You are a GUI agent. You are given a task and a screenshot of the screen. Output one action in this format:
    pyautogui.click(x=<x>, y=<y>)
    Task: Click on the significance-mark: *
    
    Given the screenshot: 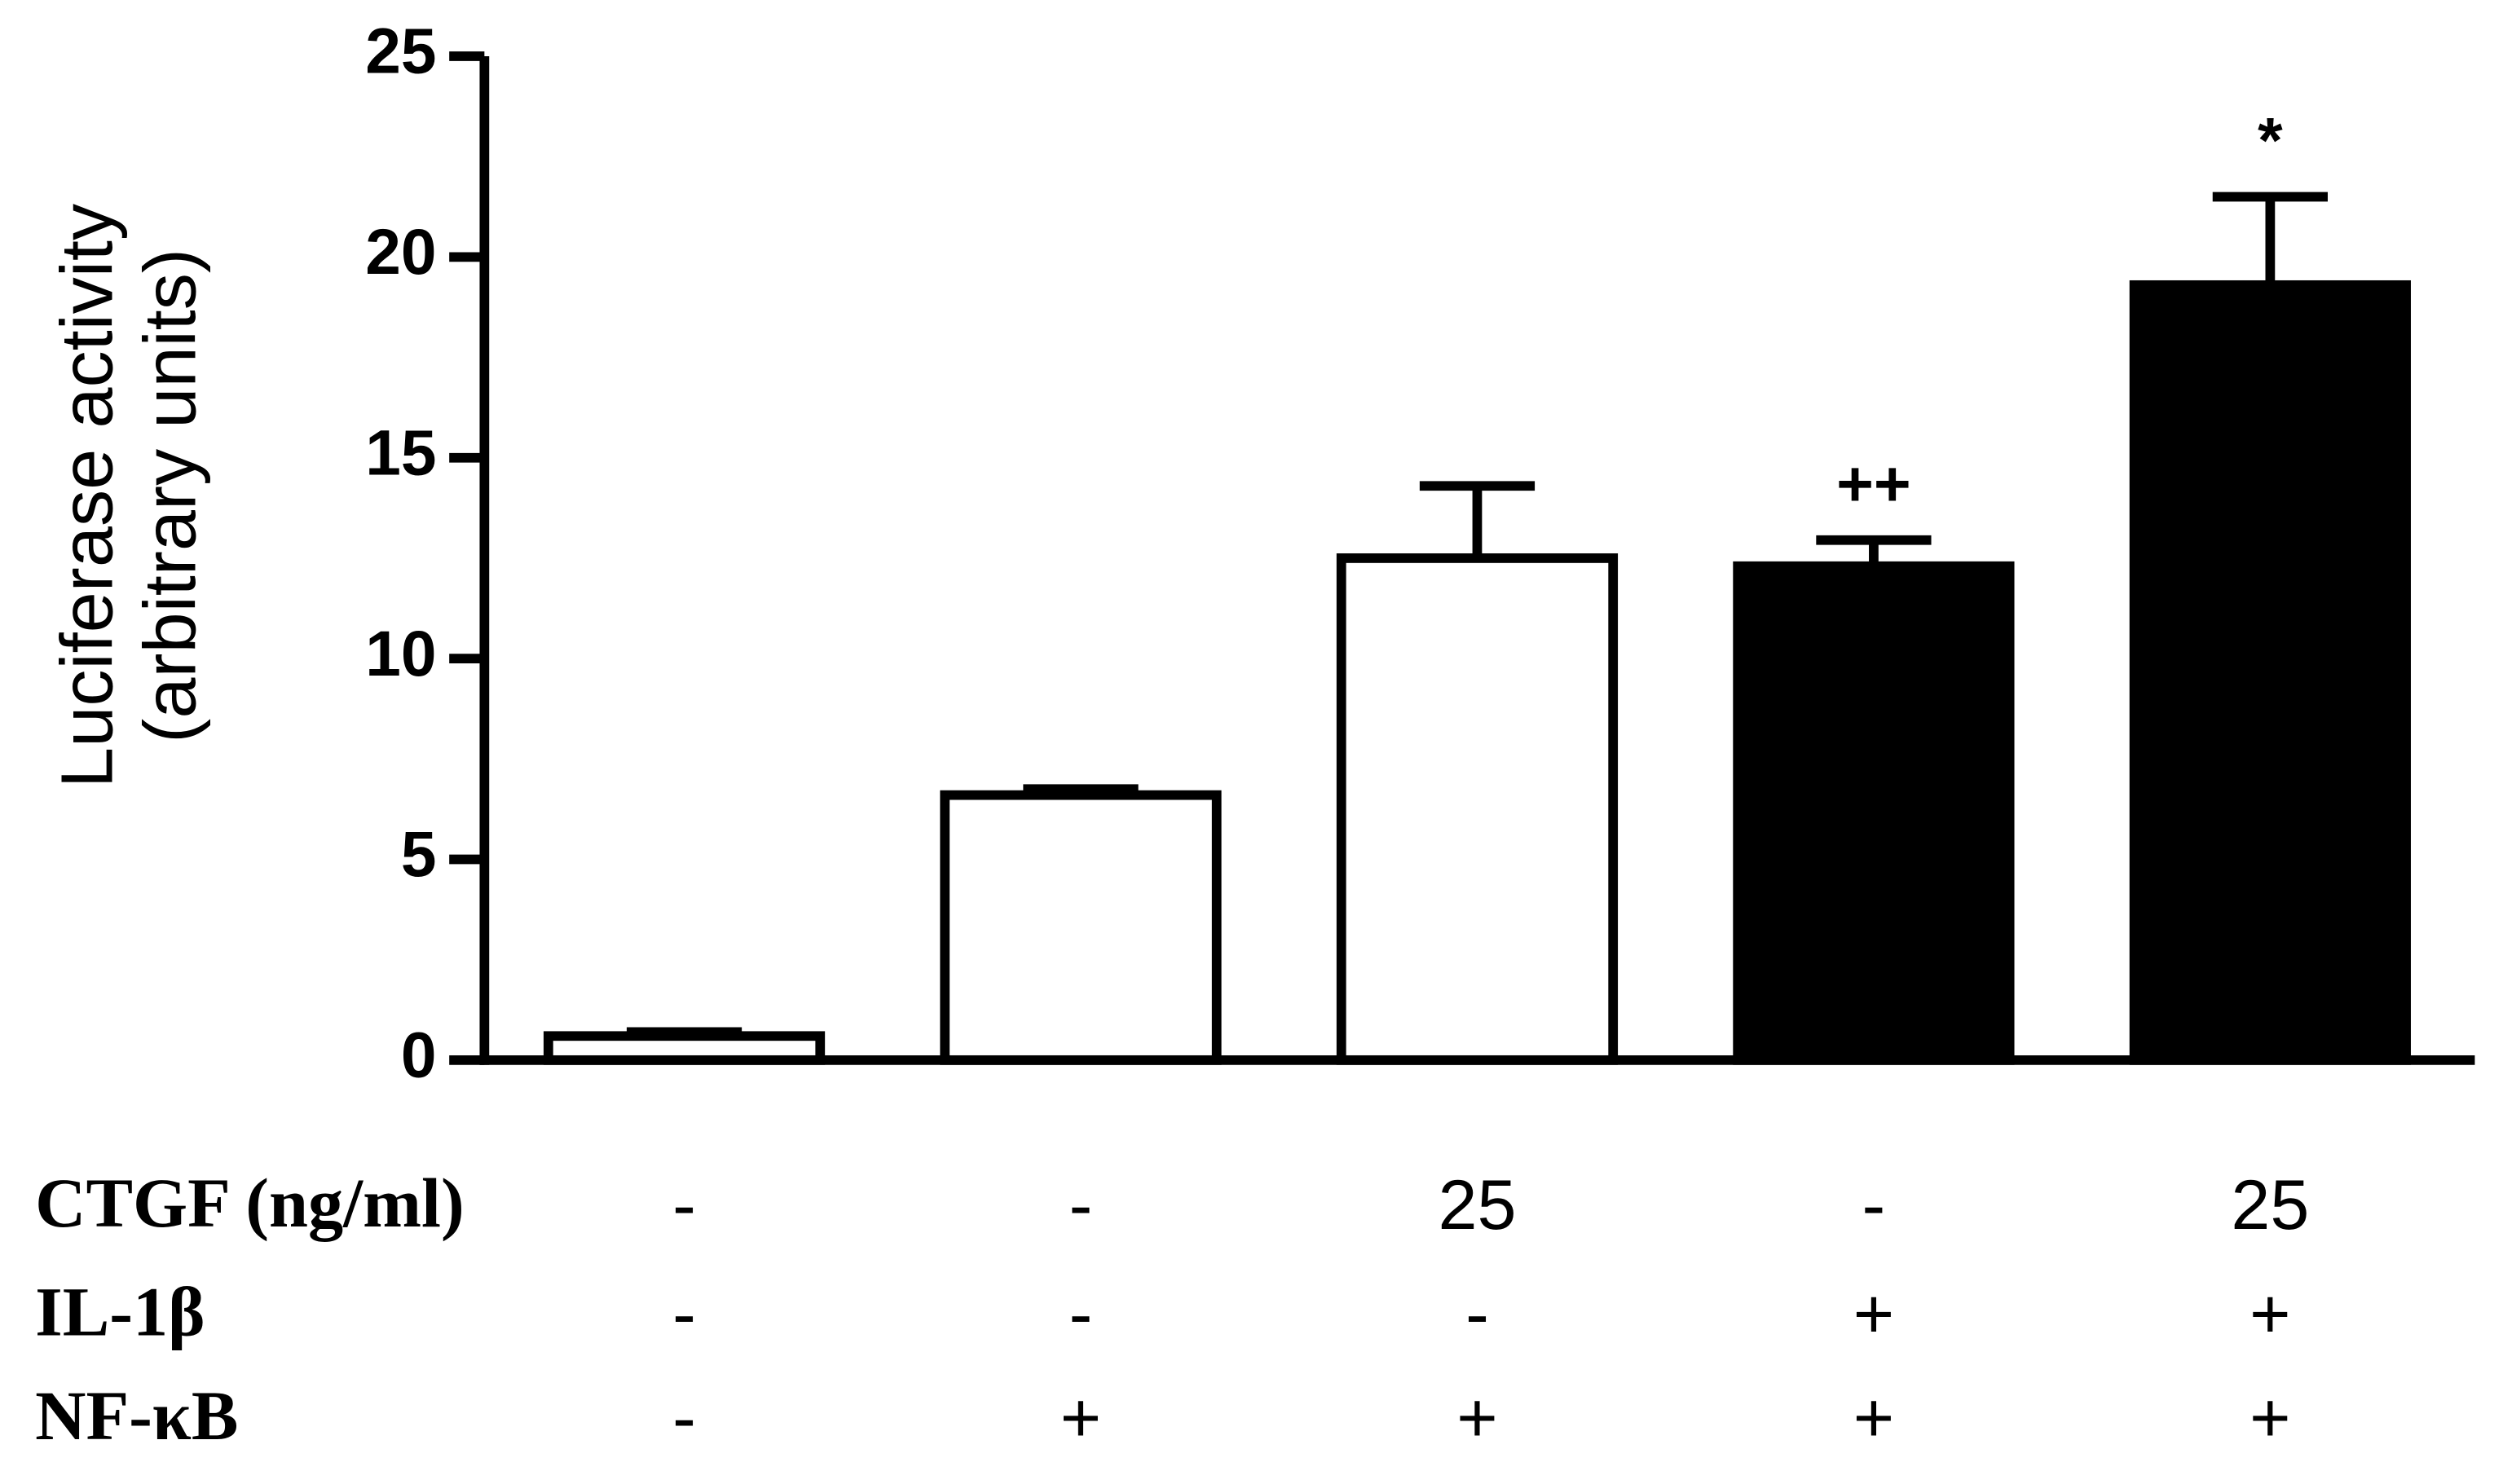 What is the action you would take?
    pyautogui.click(x=2271, y=140)
    